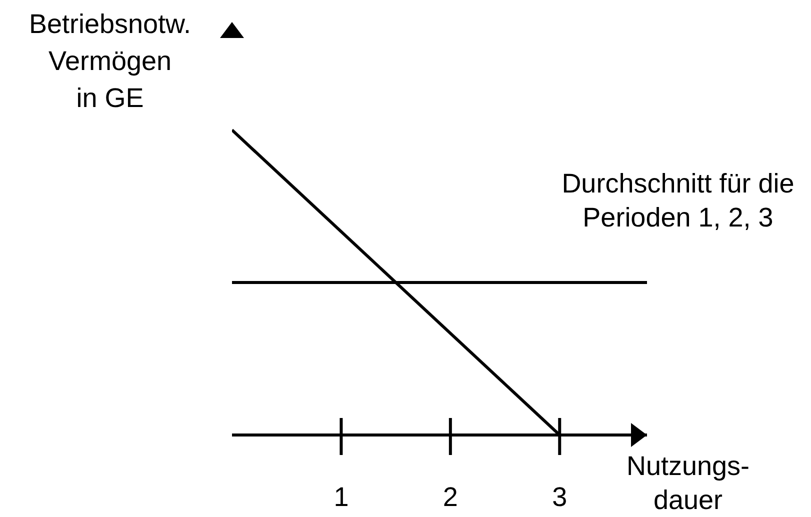 The image size is (811, 517). What do you see at coordinates (341, 497) in the screenshot?
I see `x-tick-label: 1` at bounding box center [341, 497].